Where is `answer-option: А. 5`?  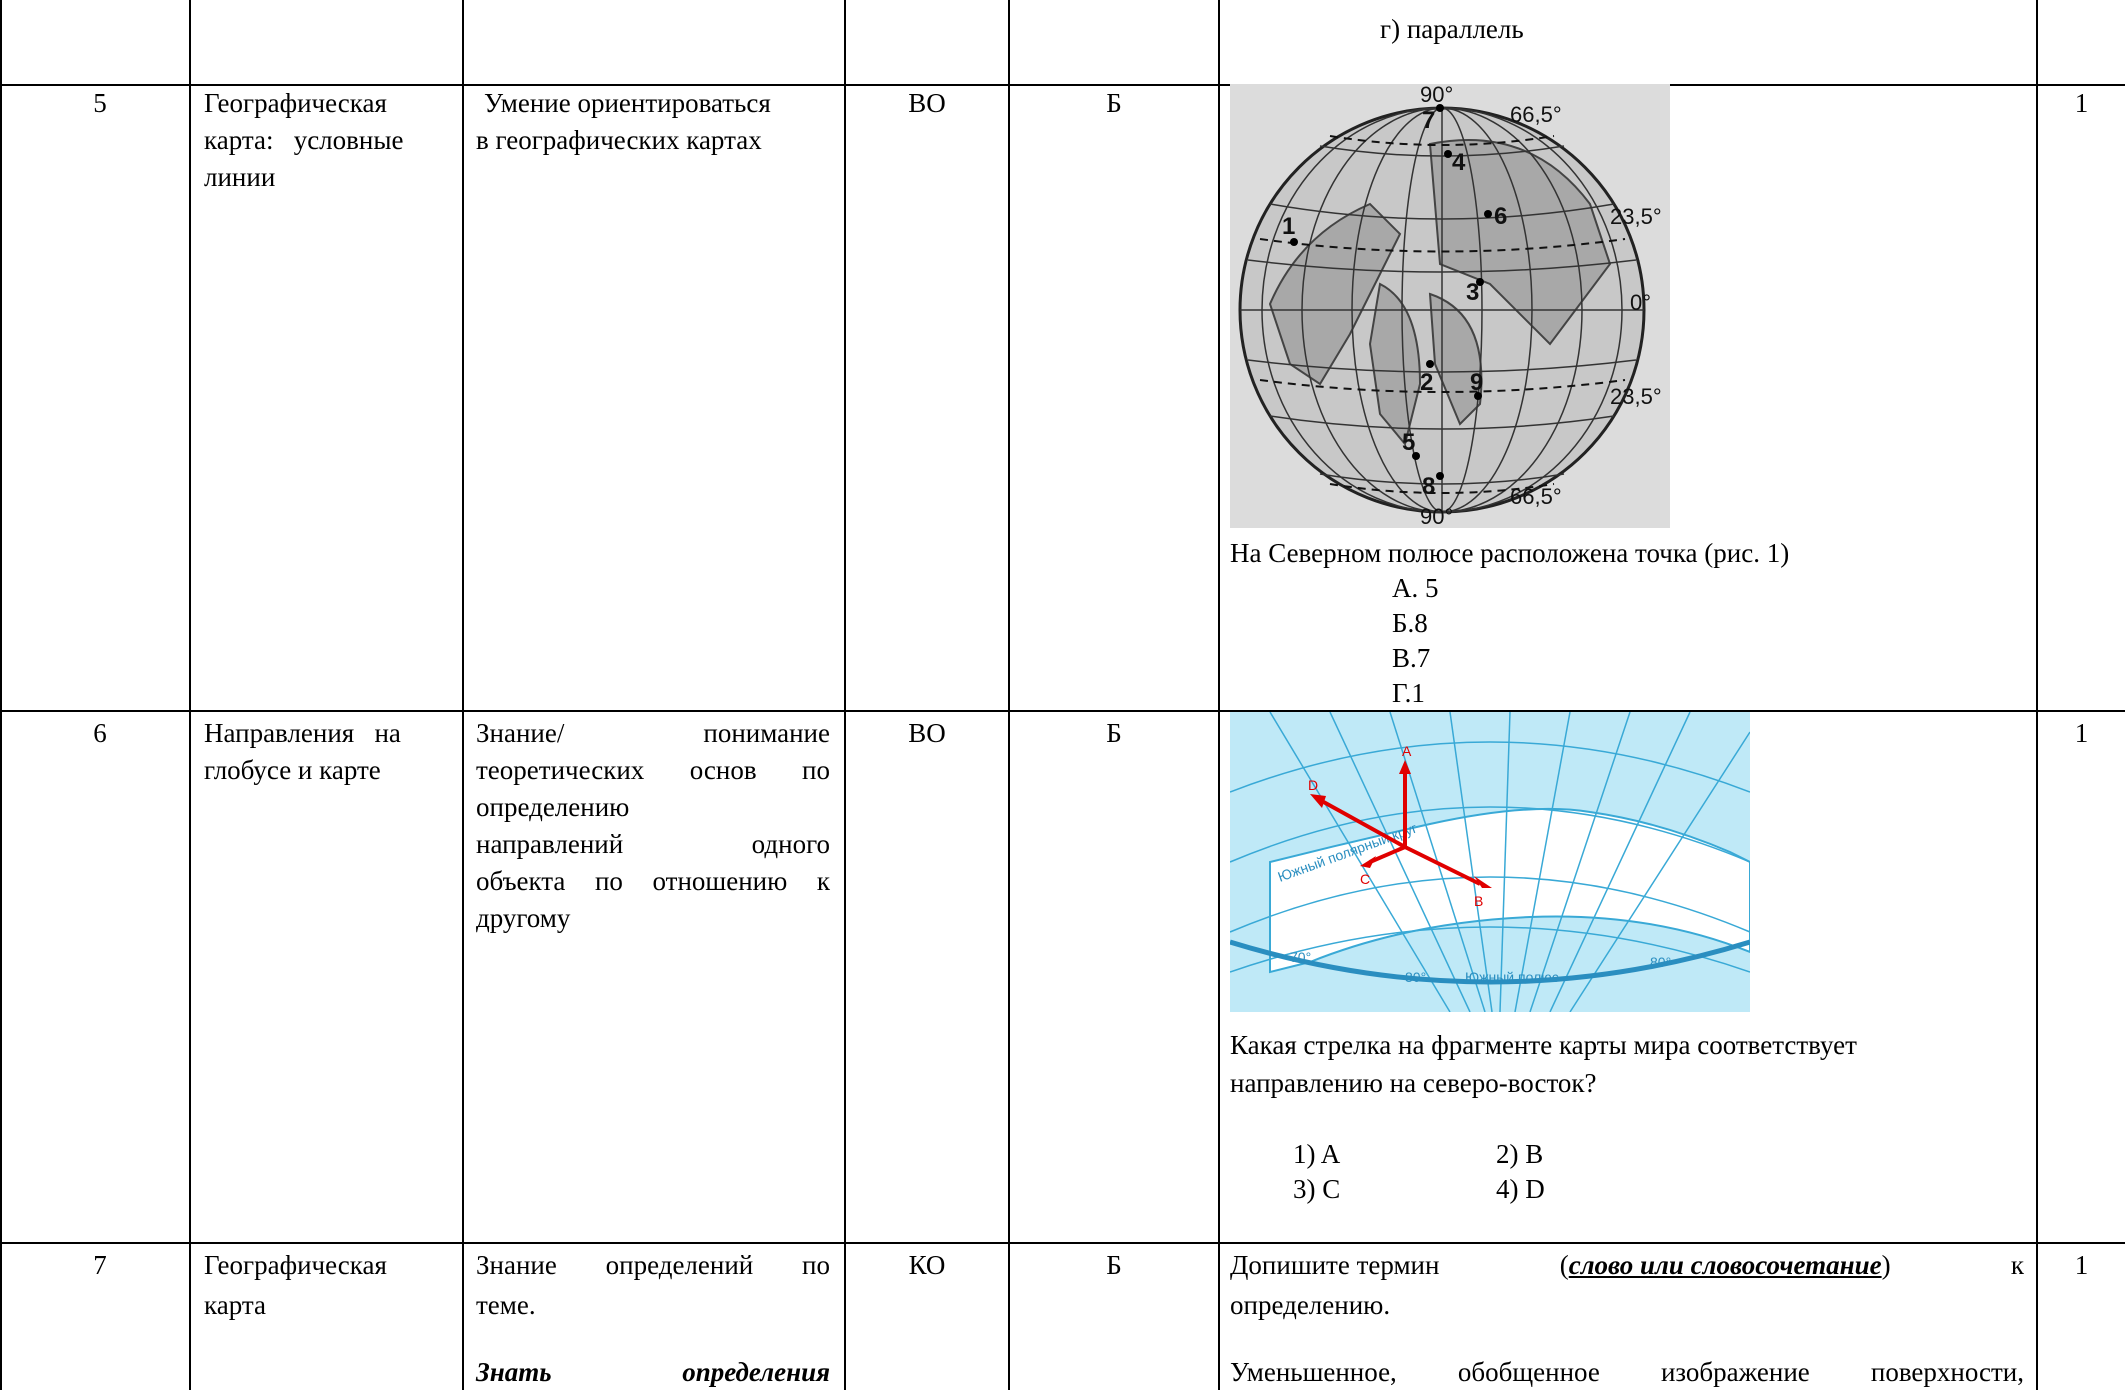 answer-option: А. 5 is located at coordinates (1415, 588).